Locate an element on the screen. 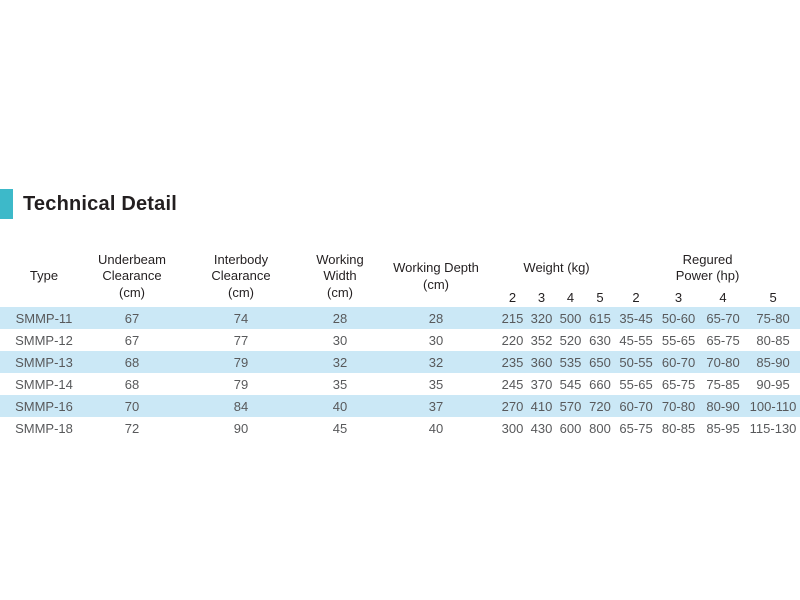  table-cell: 90 is located at coordinates (241, 428).